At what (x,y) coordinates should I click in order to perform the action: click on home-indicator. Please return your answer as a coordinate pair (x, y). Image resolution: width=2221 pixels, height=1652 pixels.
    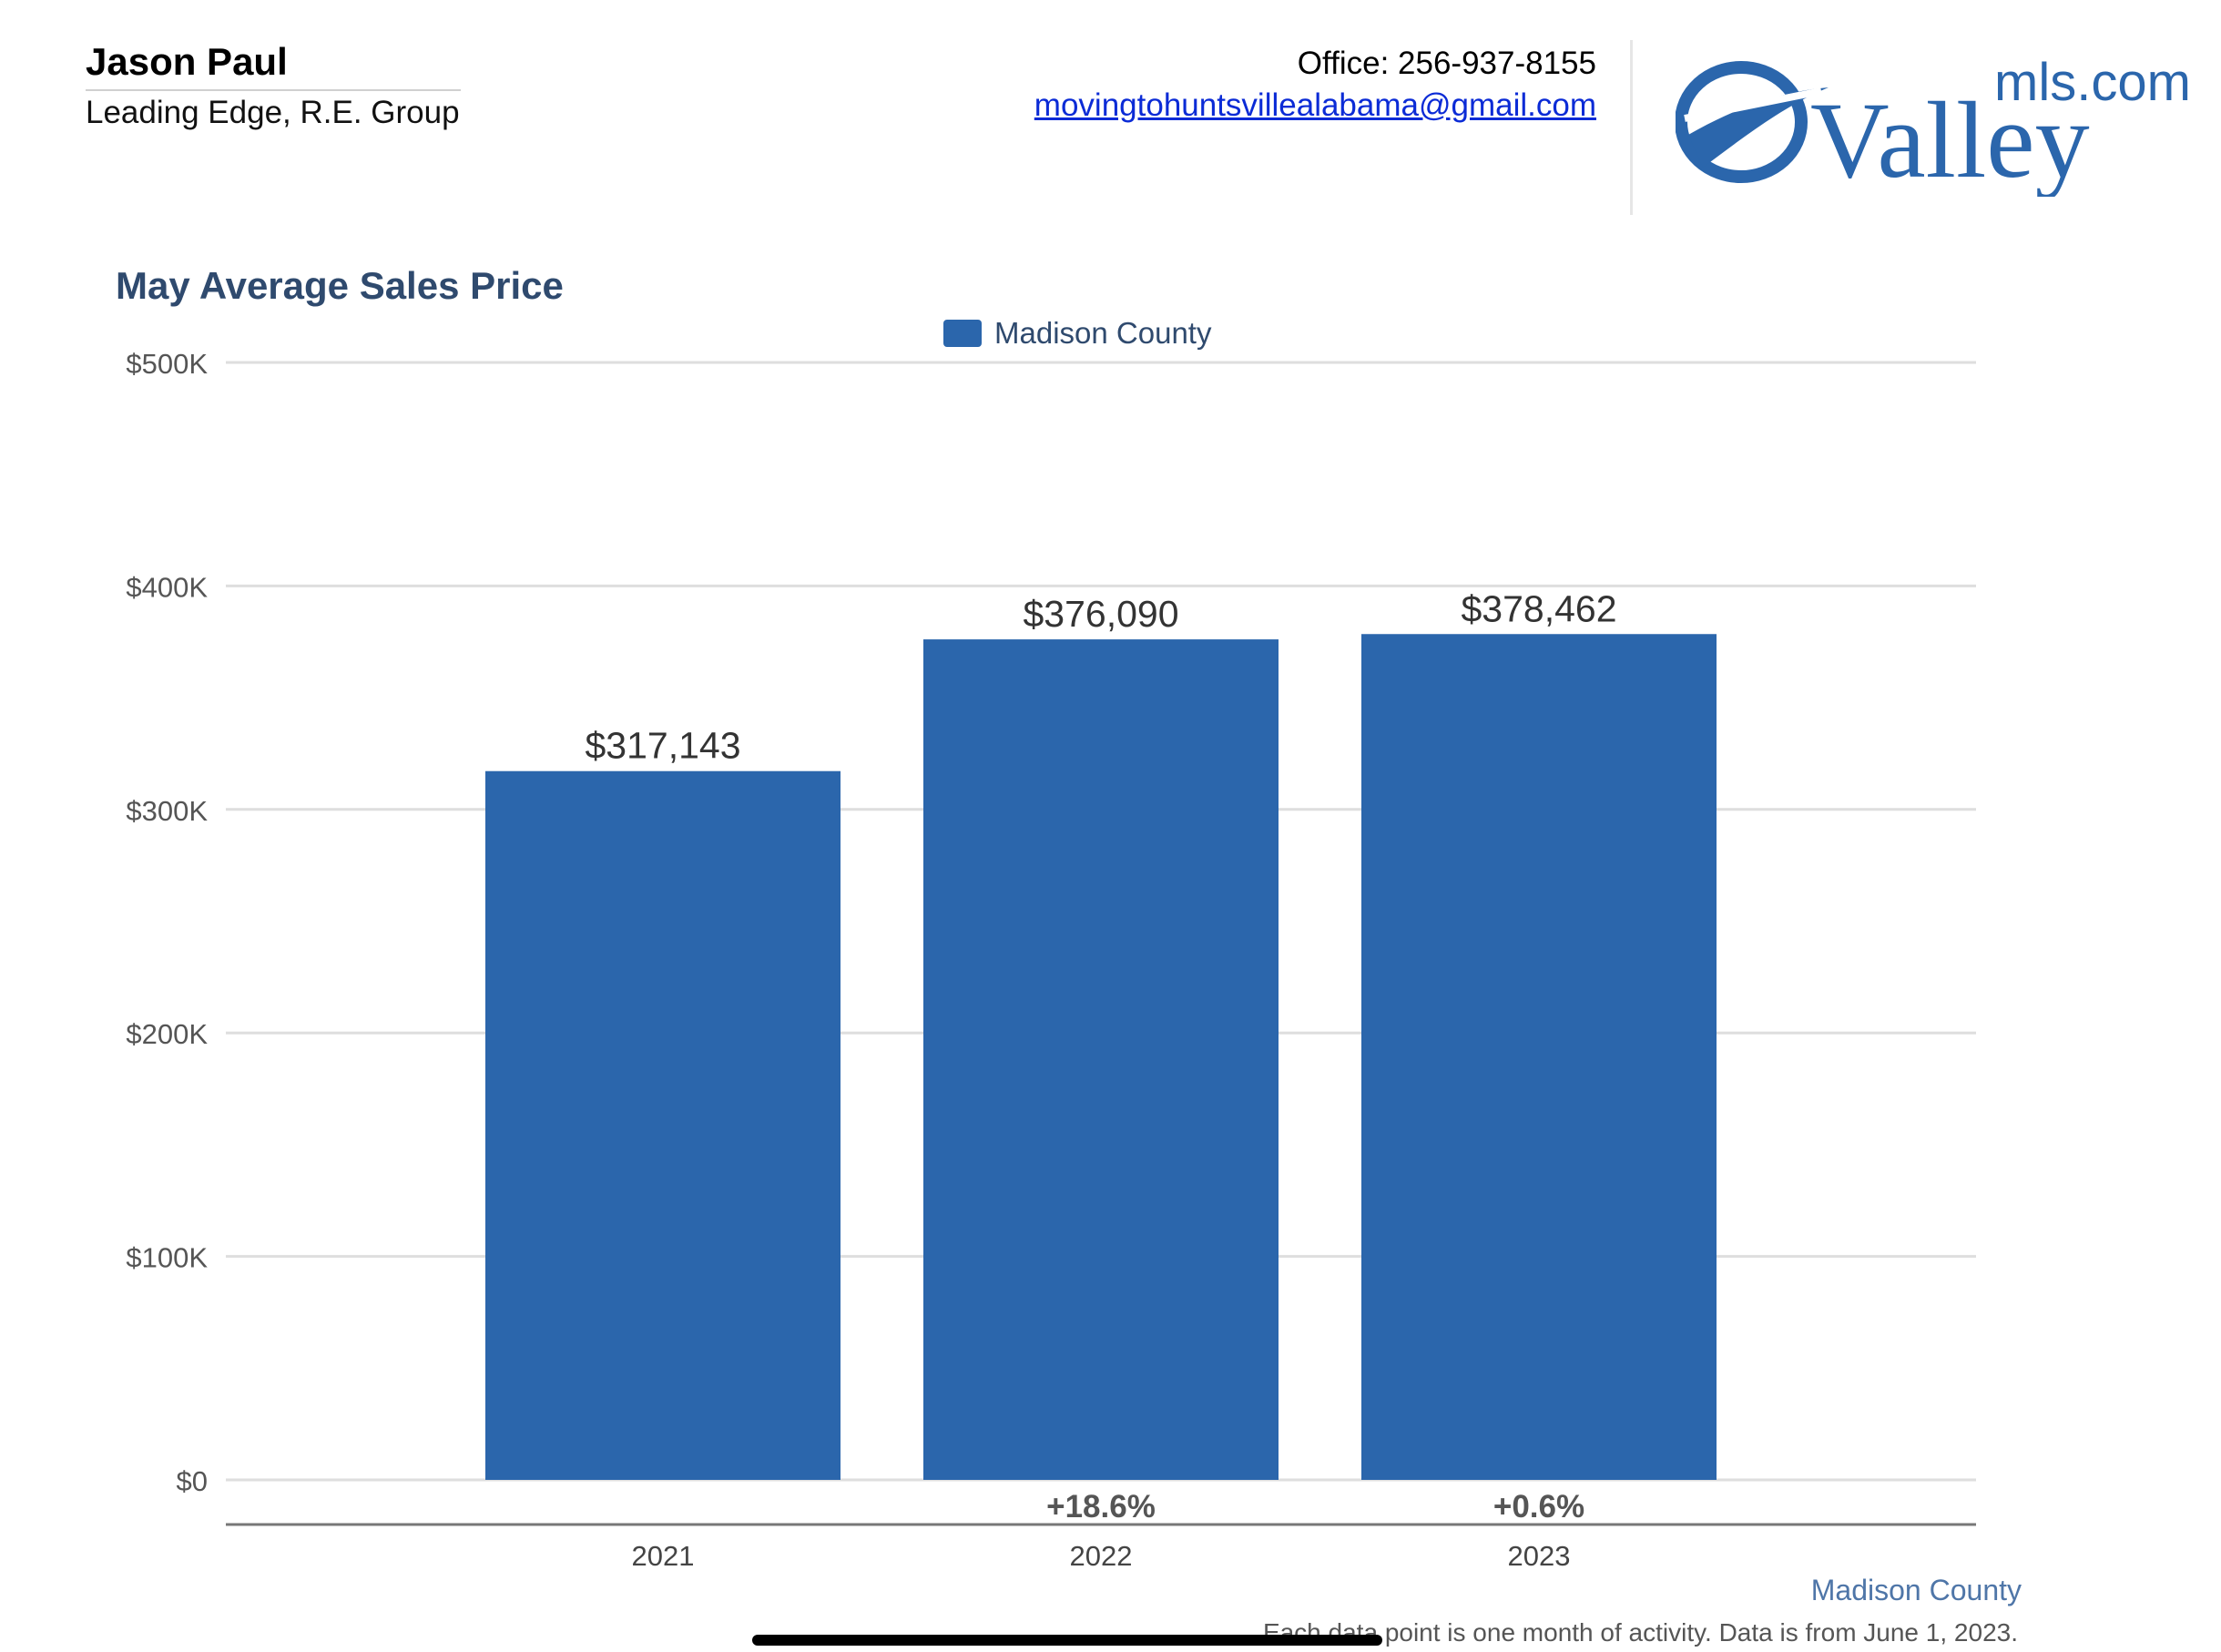
    Looking at the image, I should click on (1067, 1640).